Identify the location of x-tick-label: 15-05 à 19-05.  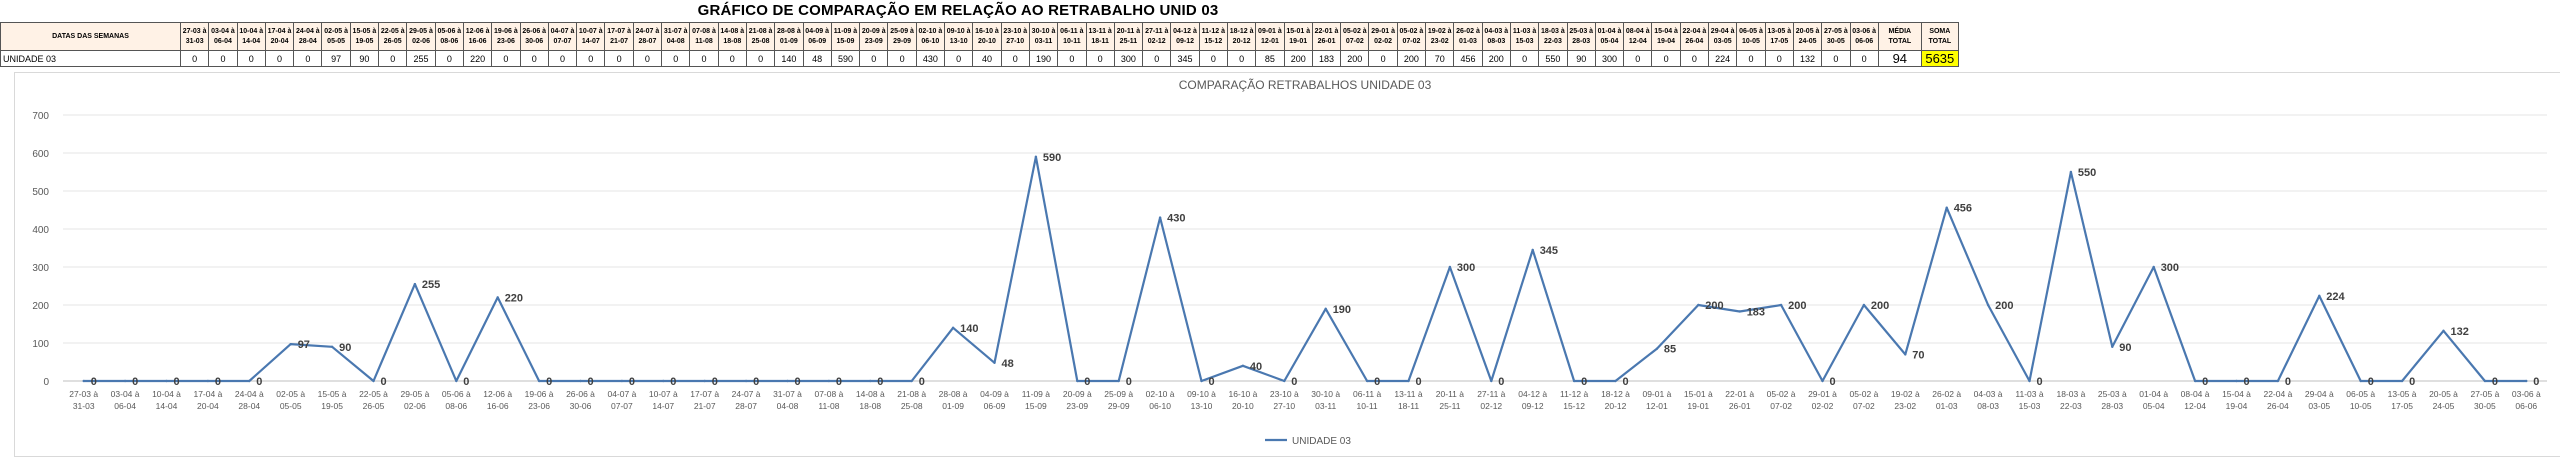
(332, 400).